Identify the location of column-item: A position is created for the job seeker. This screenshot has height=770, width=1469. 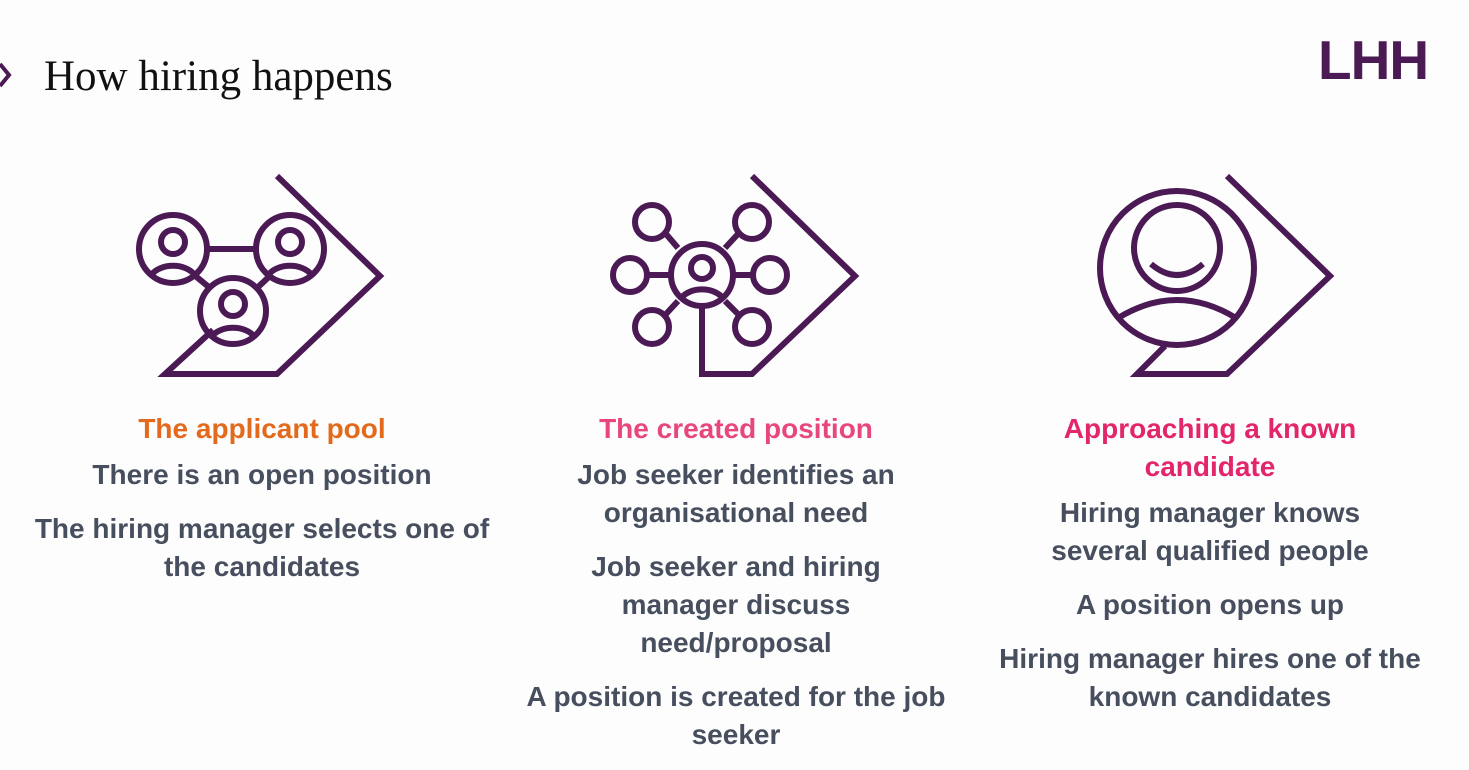
(736, 715).